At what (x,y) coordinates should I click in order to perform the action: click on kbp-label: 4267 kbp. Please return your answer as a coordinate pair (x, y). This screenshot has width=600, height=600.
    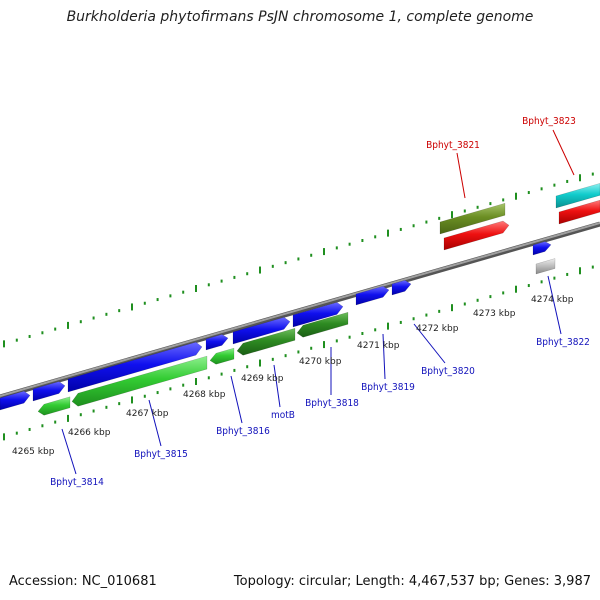
    Looking at the image, I should click on (147, 414).